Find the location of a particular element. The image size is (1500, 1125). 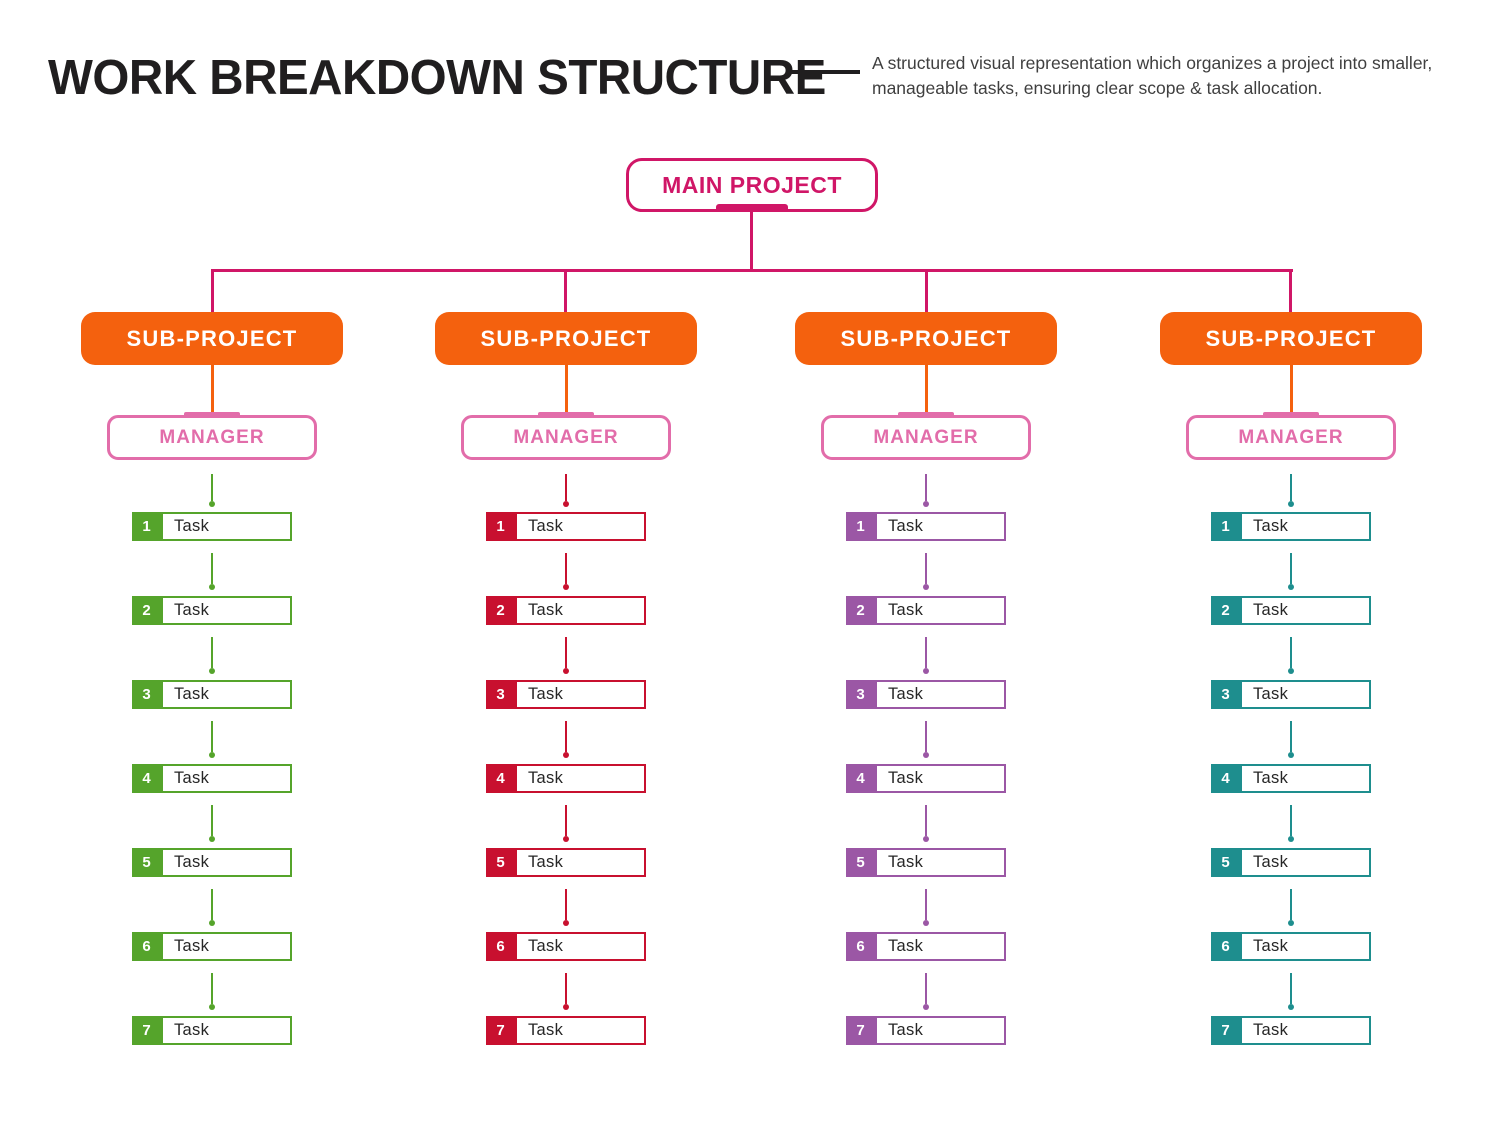

subproject-manager-connector is located at coordinates (566, 390).